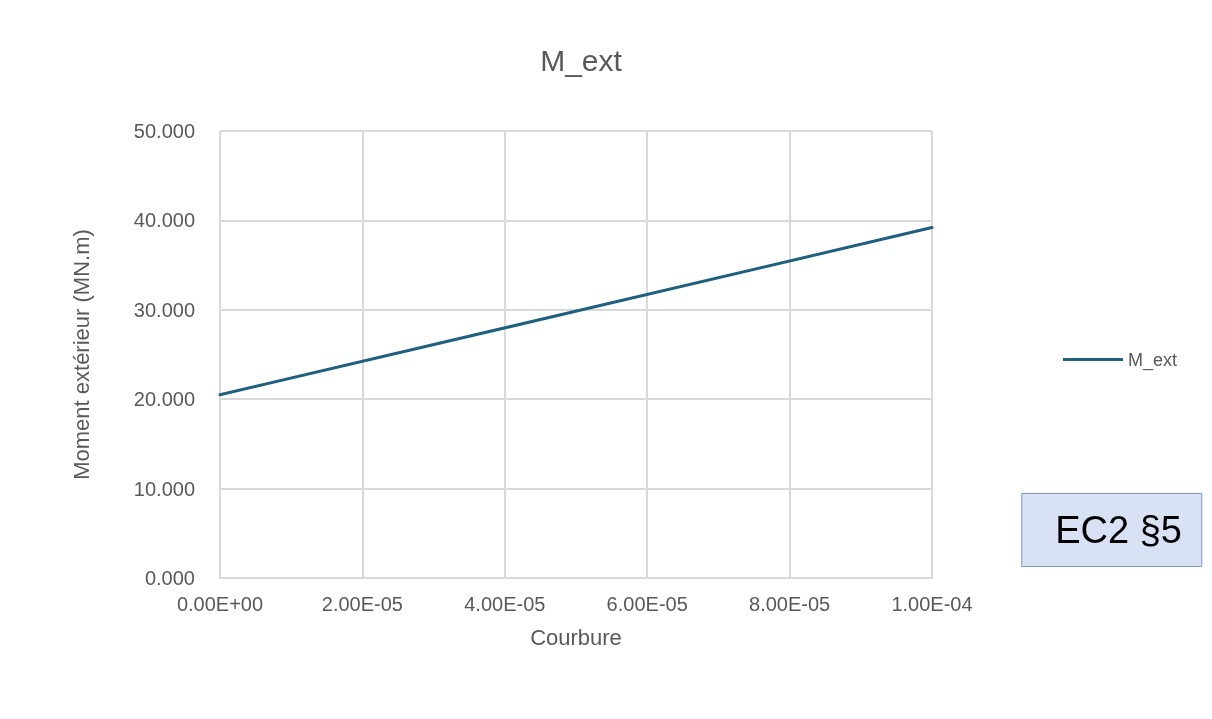  Describe the element at coordinates (164, 309) in the screenshot. I see `y-tick-label: 30.000` at that location.